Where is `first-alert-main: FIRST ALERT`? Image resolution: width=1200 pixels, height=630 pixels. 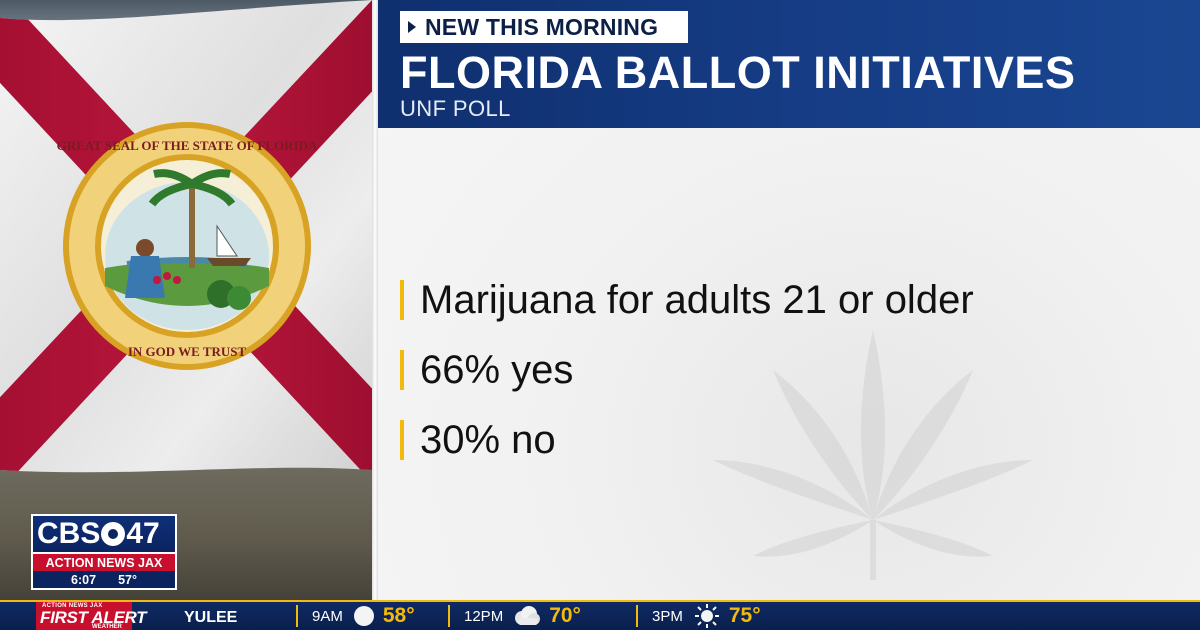 first-alert-main: FIRST ALERT is located at coordinates (93, 617).